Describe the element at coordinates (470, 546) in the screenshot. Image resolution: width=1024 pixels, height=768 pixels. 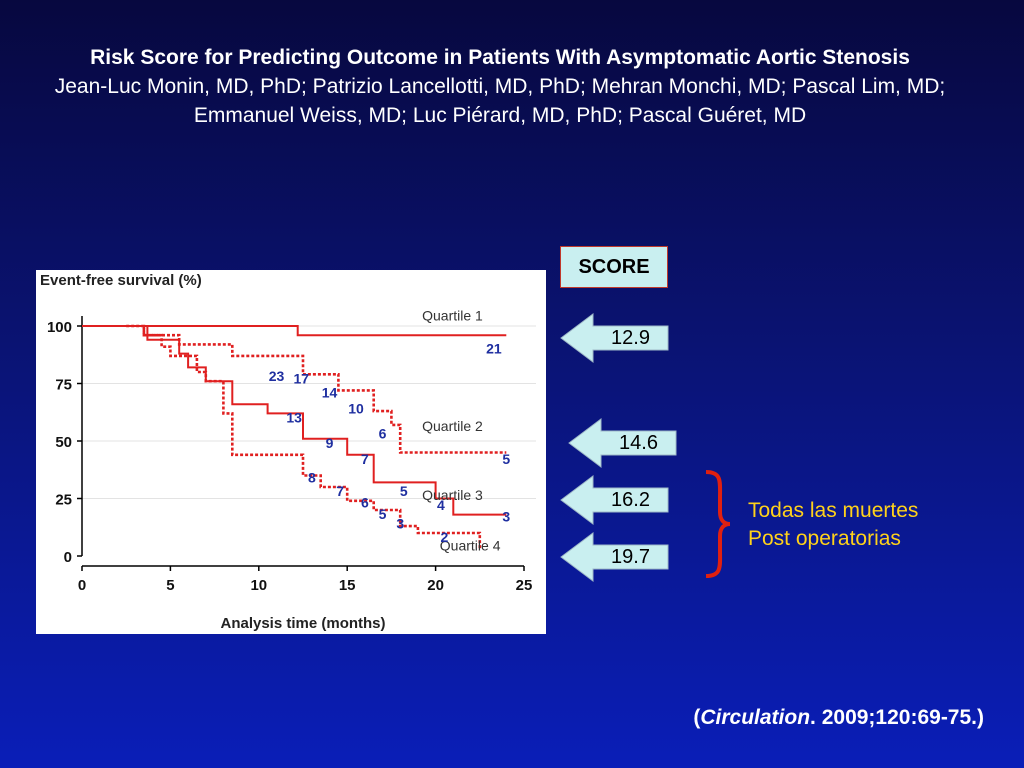
I see `series-label-4: Quartile 4` at that location.